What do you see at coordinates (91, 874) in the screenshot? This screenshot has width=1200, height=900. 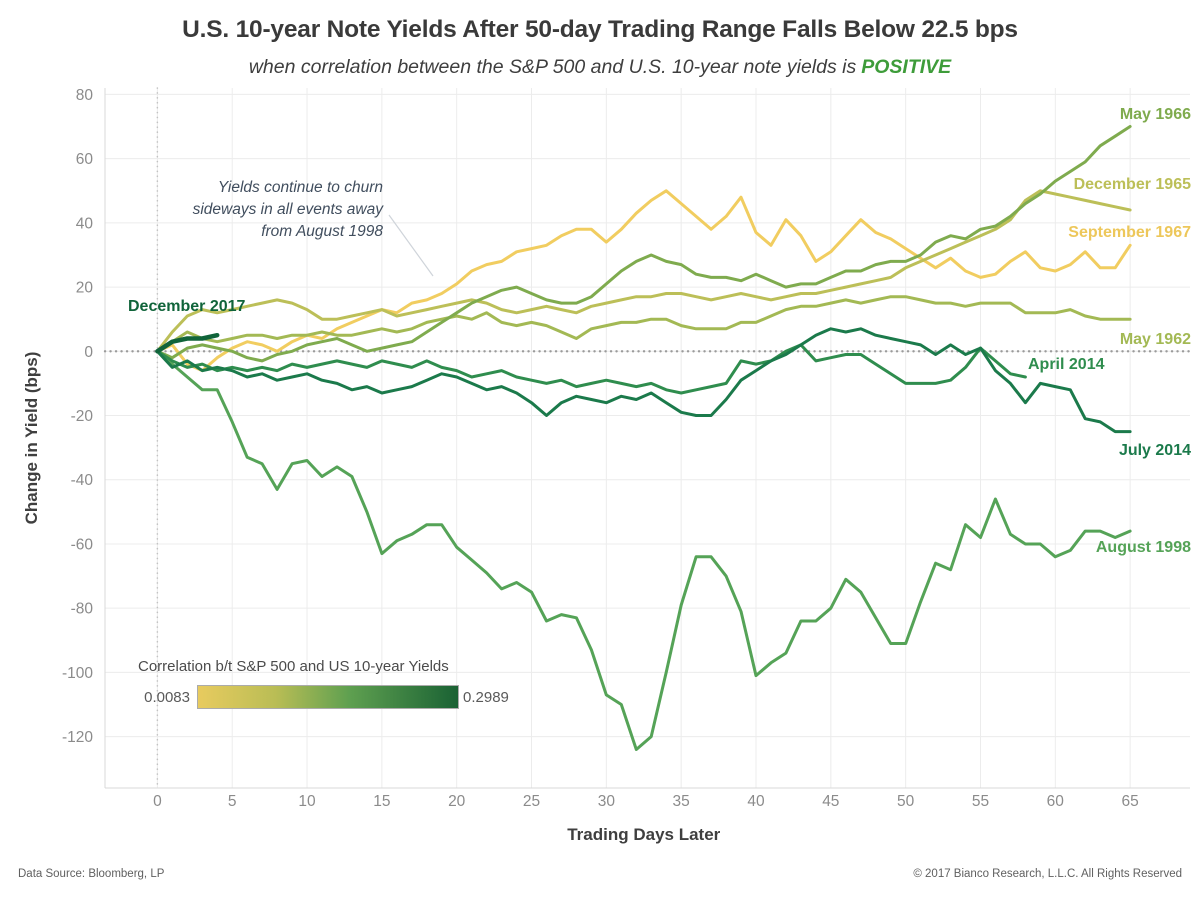 I see `data-source-text: Data Source: Bloomberg, LP` at bounding box center [91, 874].